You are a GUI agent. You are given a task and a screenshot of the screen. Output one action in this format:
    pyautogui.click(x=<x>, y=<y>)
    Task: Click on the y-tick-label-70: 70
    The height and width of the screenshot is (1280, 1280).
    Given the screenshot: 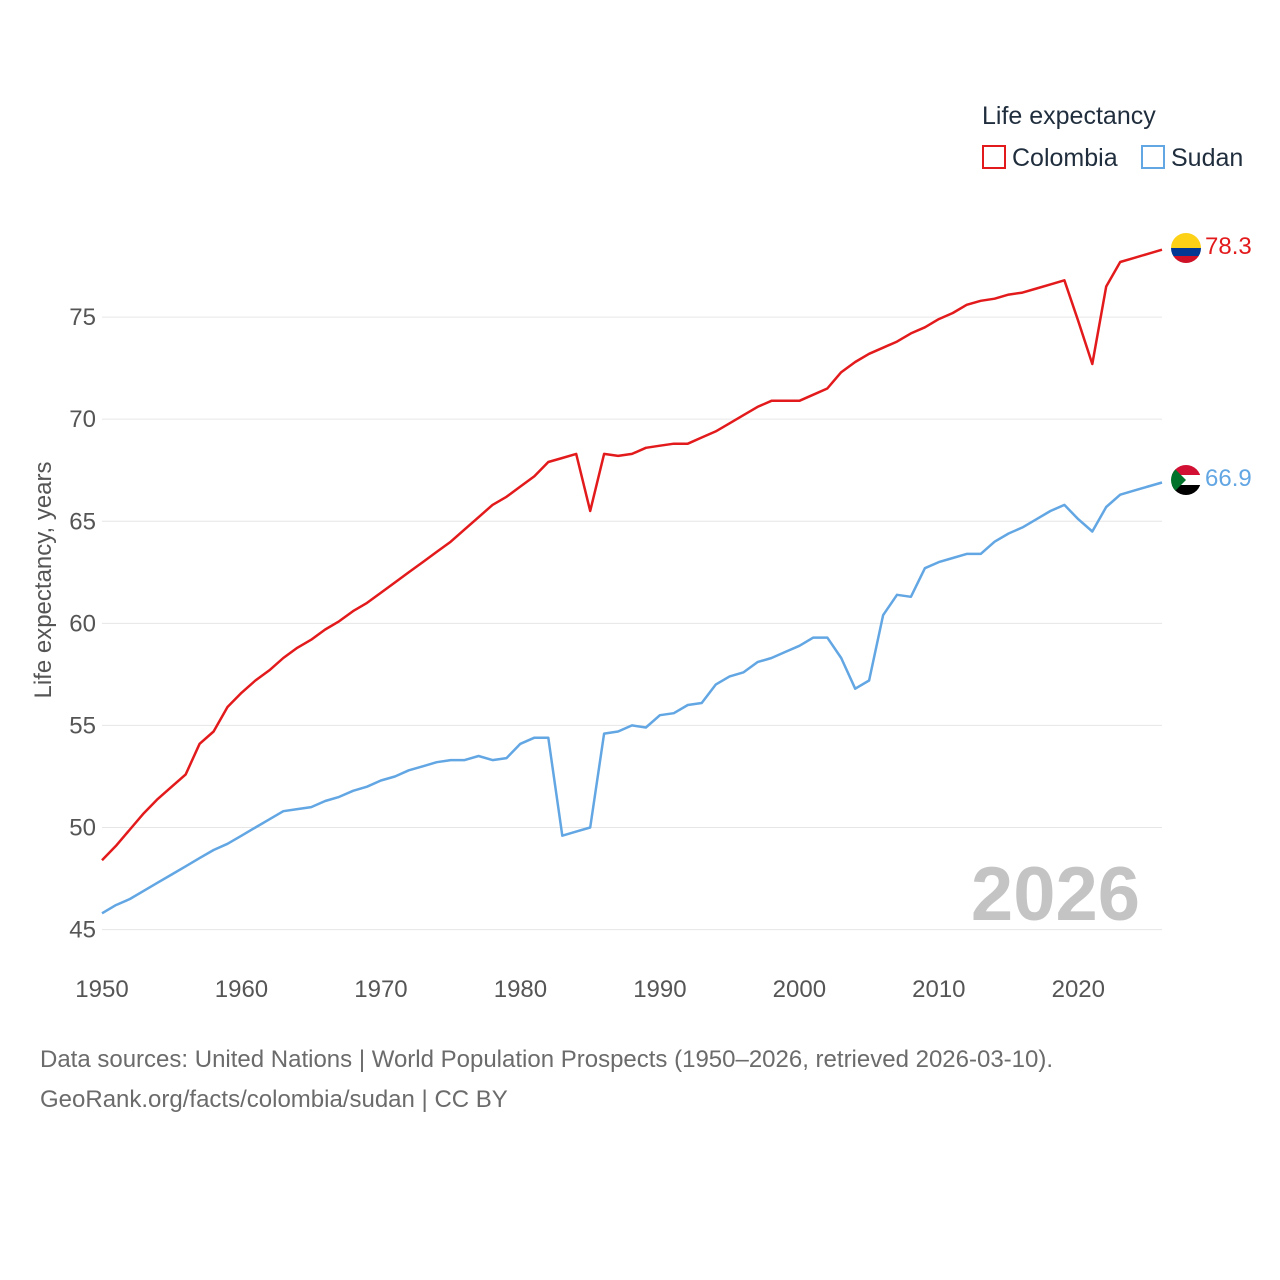 What is the action you would take?
    pyautogui.click(x=82, y=419)
    